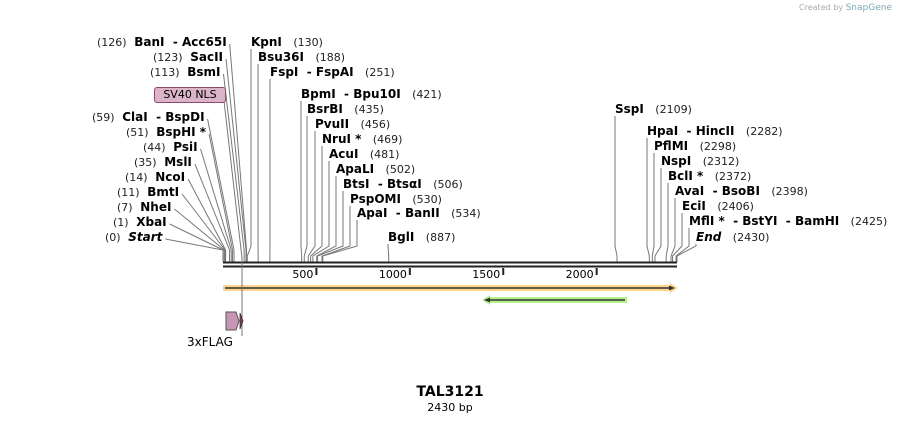  Describe the element at coordinates (352, 124) in the screenshot. I see `site-label: PvuII (456)` at that location.